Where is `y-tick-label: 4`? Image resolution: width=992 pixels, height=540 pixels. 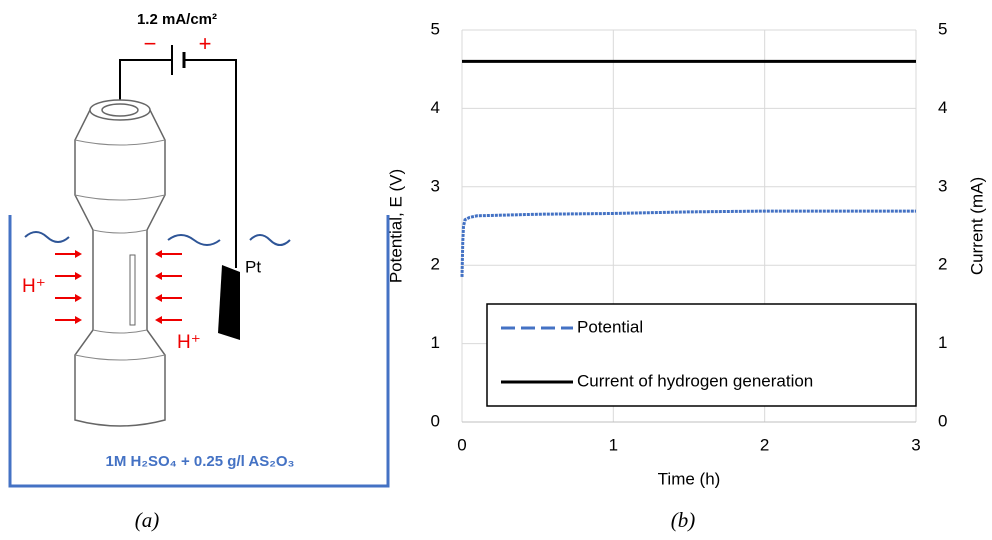 y-tick-label: 4 is located at coordinates (435, 107).